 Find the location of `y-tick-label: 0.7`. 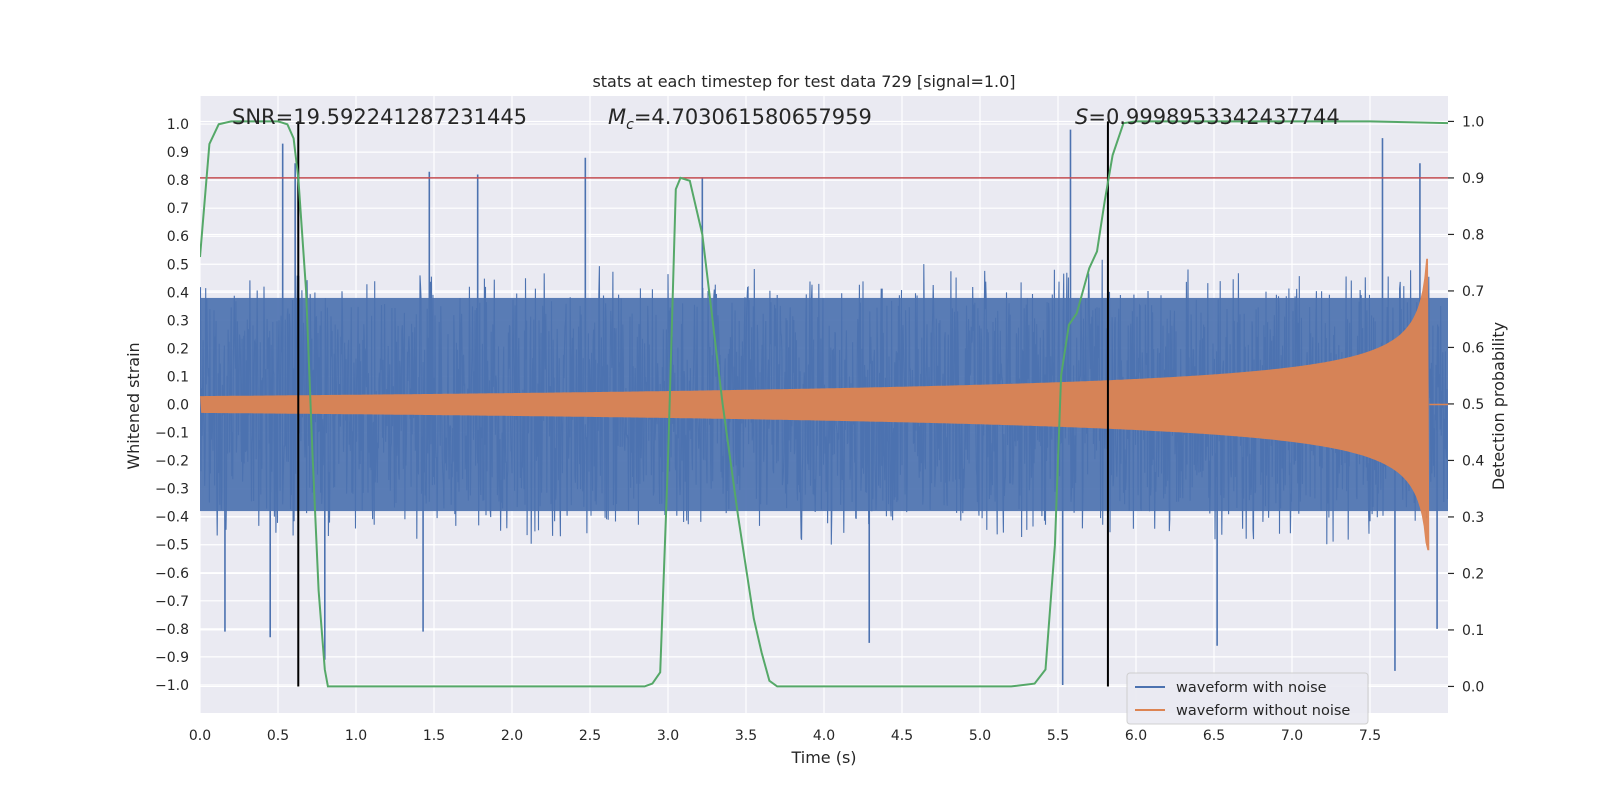

y-tick-label: 0.7 is located at coordinates (178, 209).